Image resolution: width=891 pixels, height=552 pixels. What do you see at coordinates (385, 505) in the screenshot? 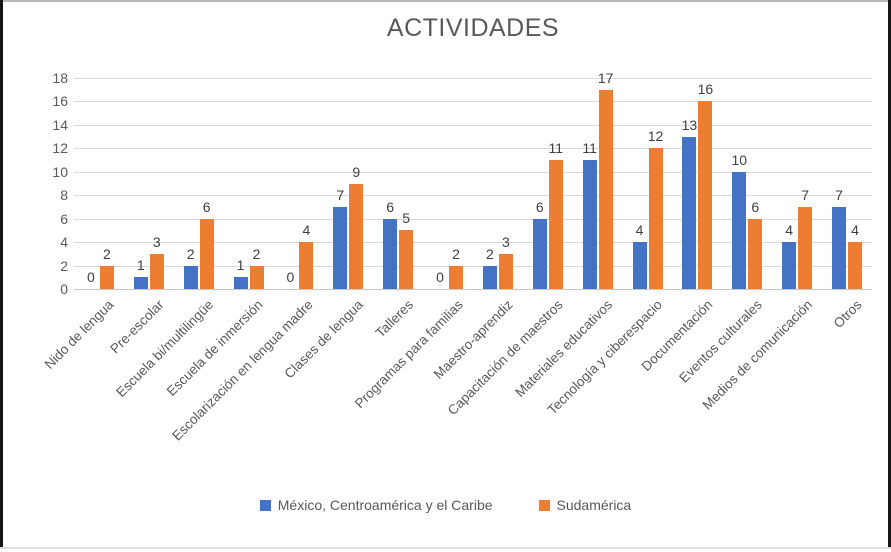
I see `legend-label: México, Centroamérica y el Caribe` at bounding box center [385, 505].